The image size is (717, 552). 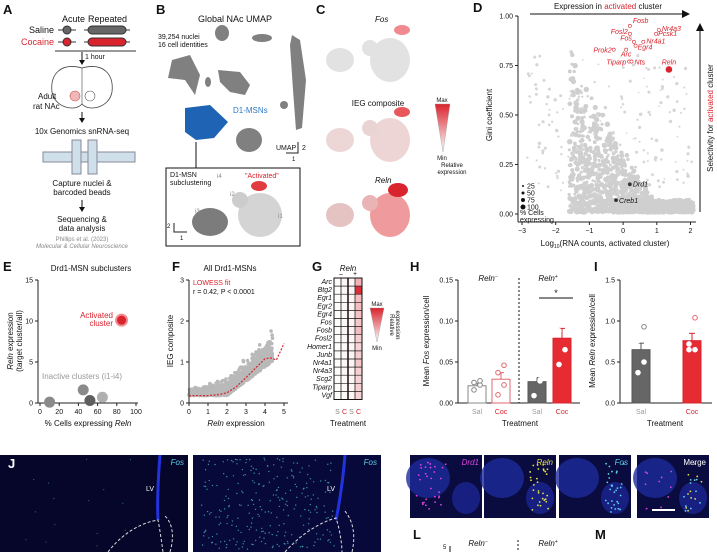 What do you see at coordinates (219, 177) in the screenshot?
I see `cluster-i4-label: i4` at bounding box center [219, 177].